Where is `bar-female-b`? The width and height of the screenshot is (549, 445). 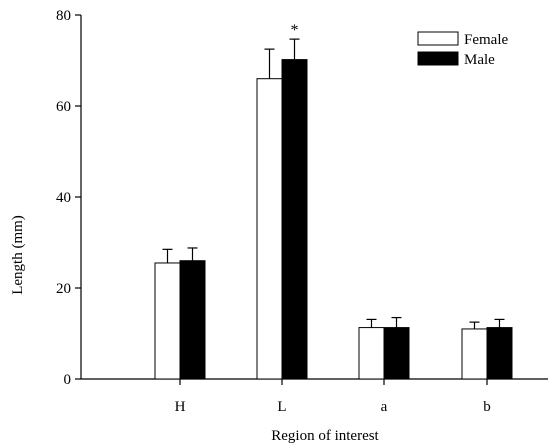
bar-female-b is located at coordinates (474, 354).